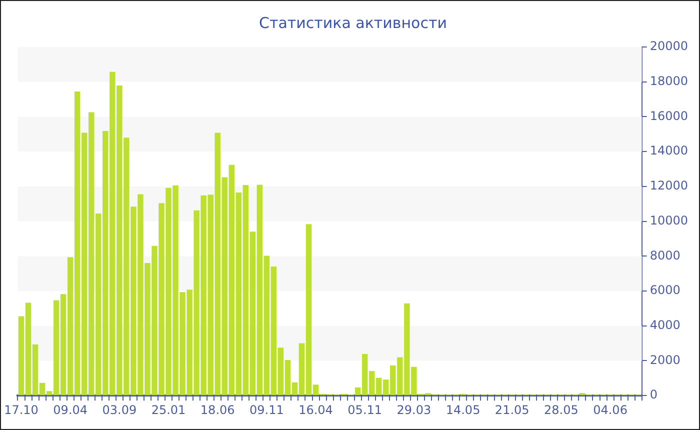 This screenshot has width=700, height=430. I want to click on y-tick-label: 18000, so click(669, 81).